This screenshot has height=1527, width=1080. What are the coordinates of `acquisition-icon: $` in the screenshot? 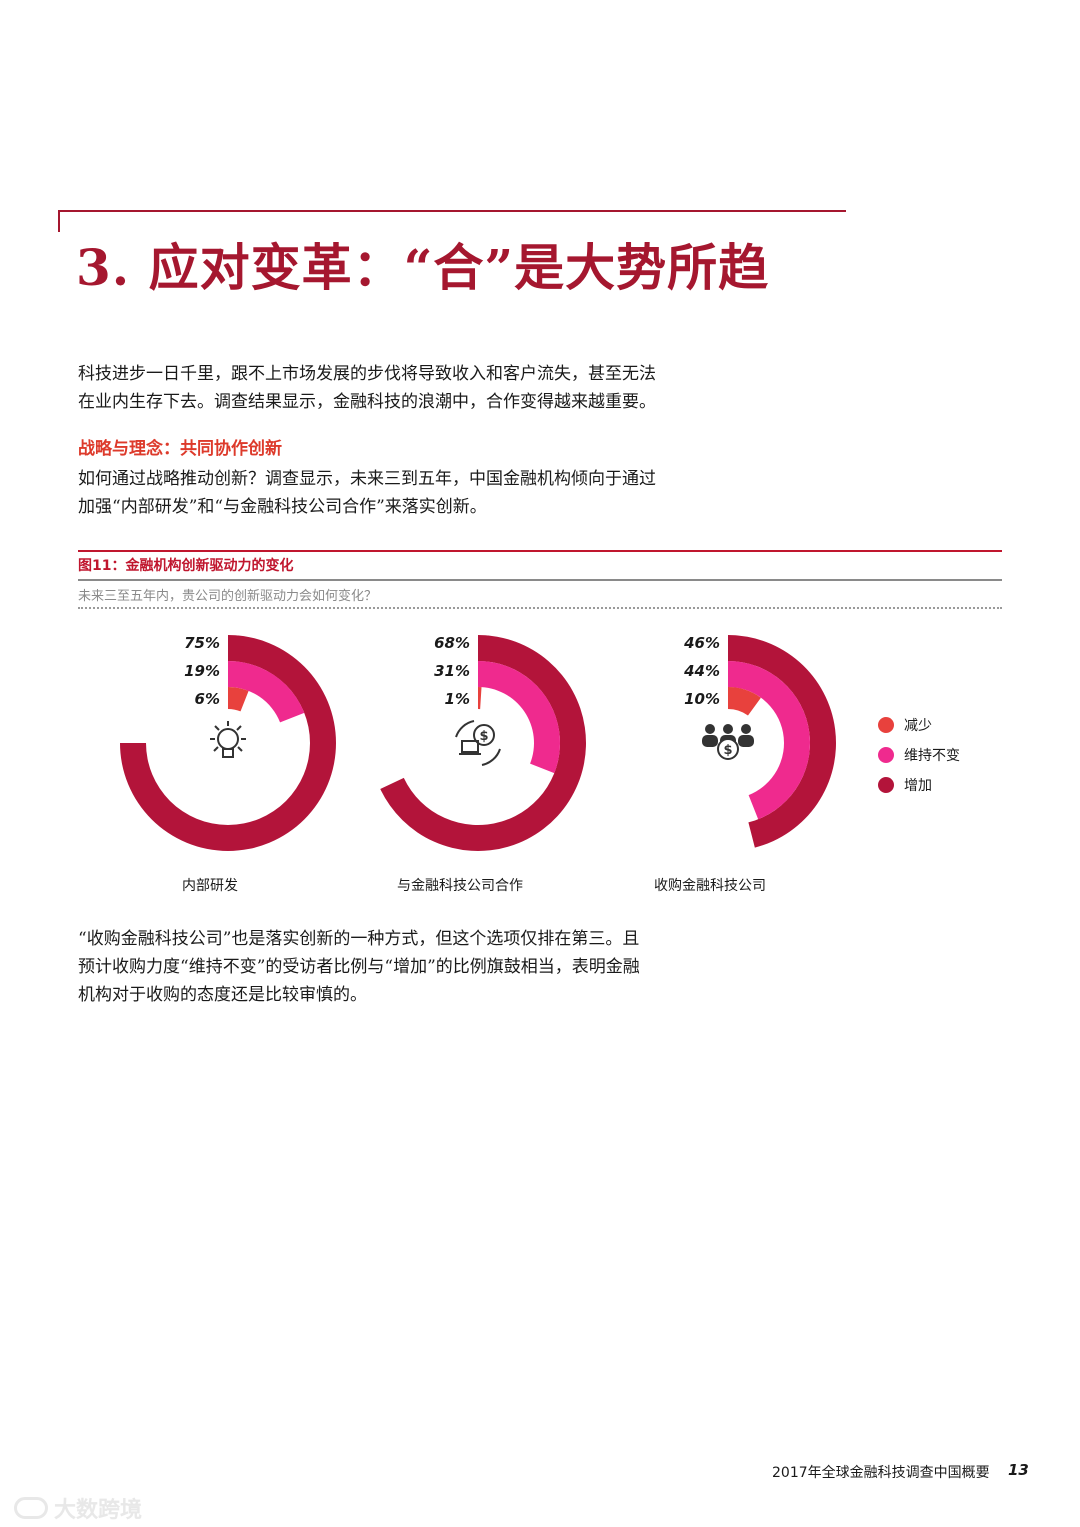 It's located at (728, 742).